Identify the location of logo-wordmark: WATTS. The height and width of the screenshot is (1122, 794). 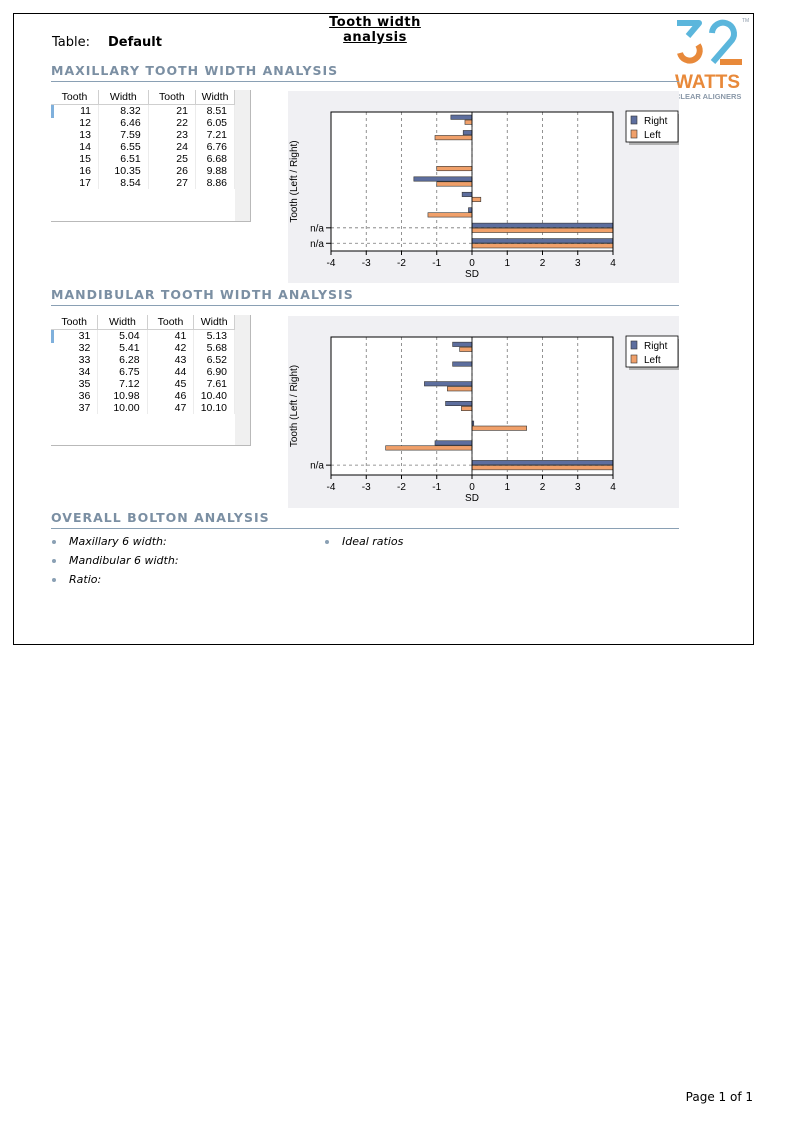
(707, 82).